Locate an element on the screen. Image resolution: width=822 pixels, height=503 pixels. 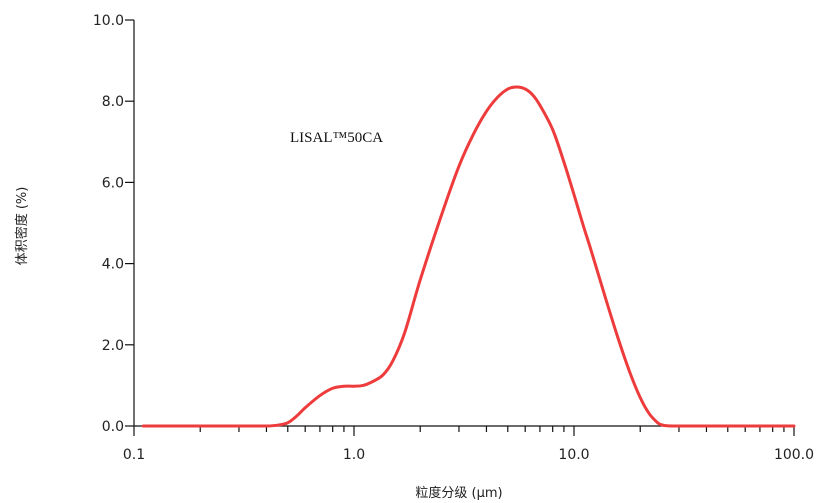
x-axis-label: 粒度分级 (μm) is located at coordinates (458, 493).